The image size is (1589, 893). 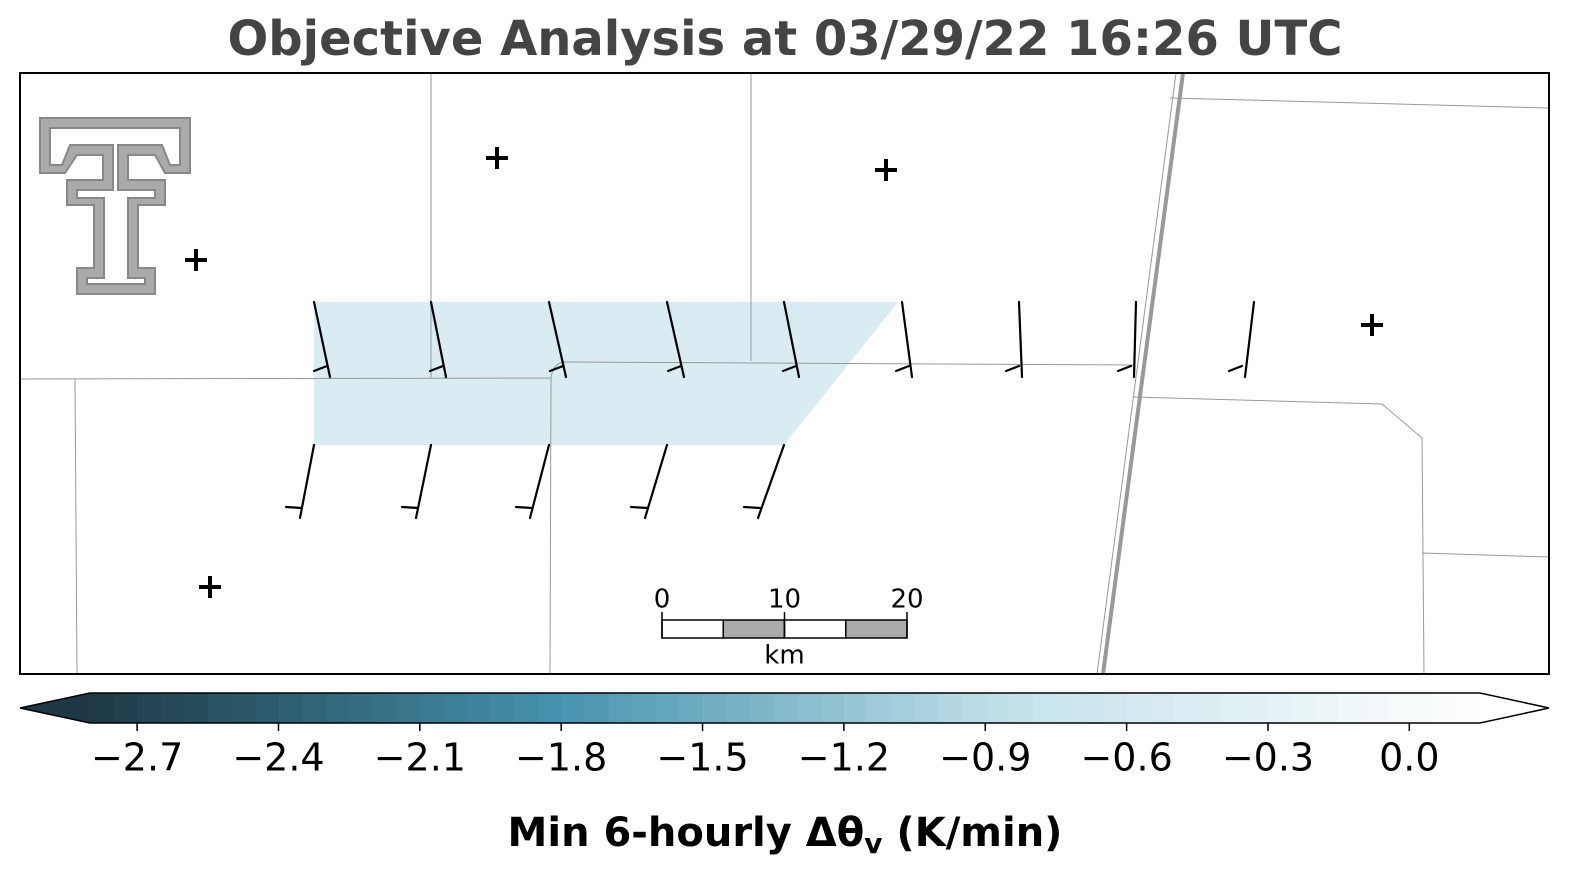 What do you see at coordinates (784, 600) in the screenshot?
I see `scale-tick-label: 10` at bounding box center [784, 600].